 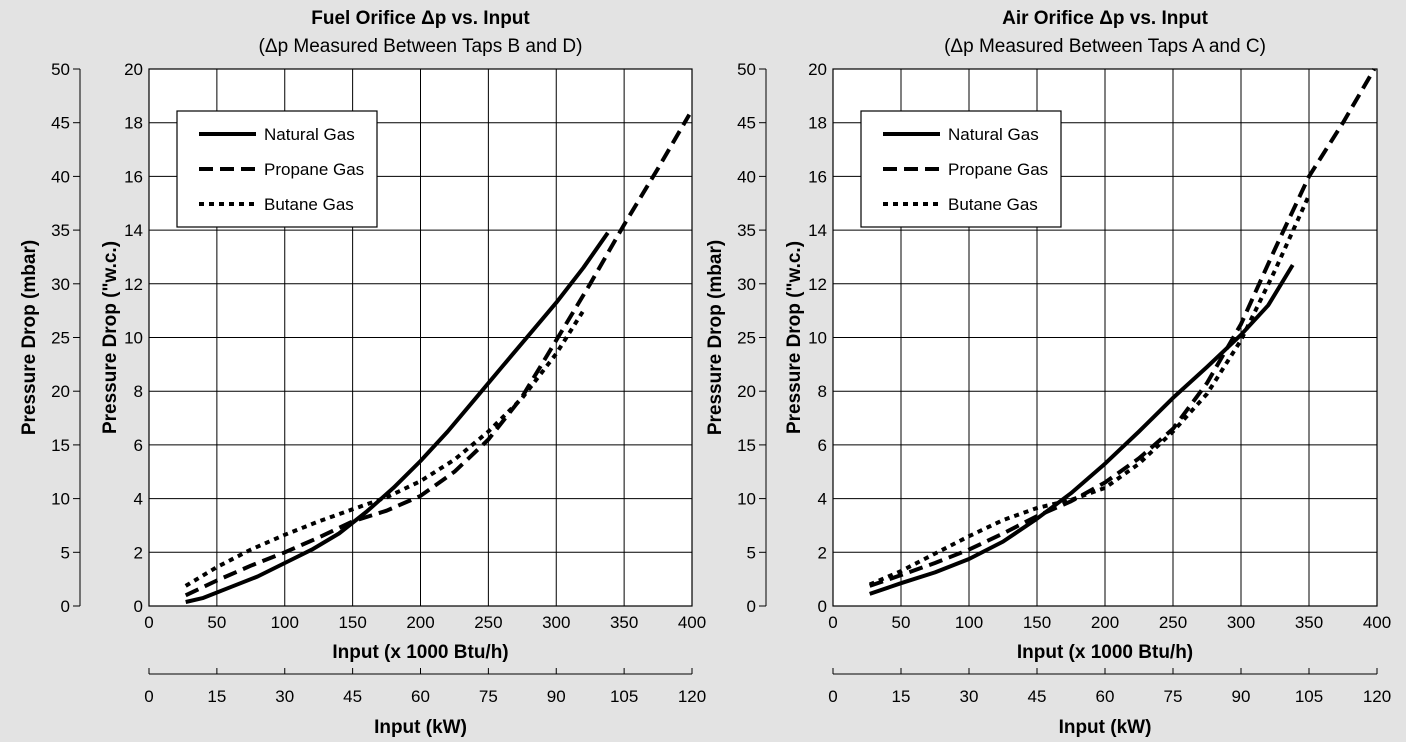 I want to click on chart-title: Fuel Orifice Δp vs. Input, so click(x=420, y=18).